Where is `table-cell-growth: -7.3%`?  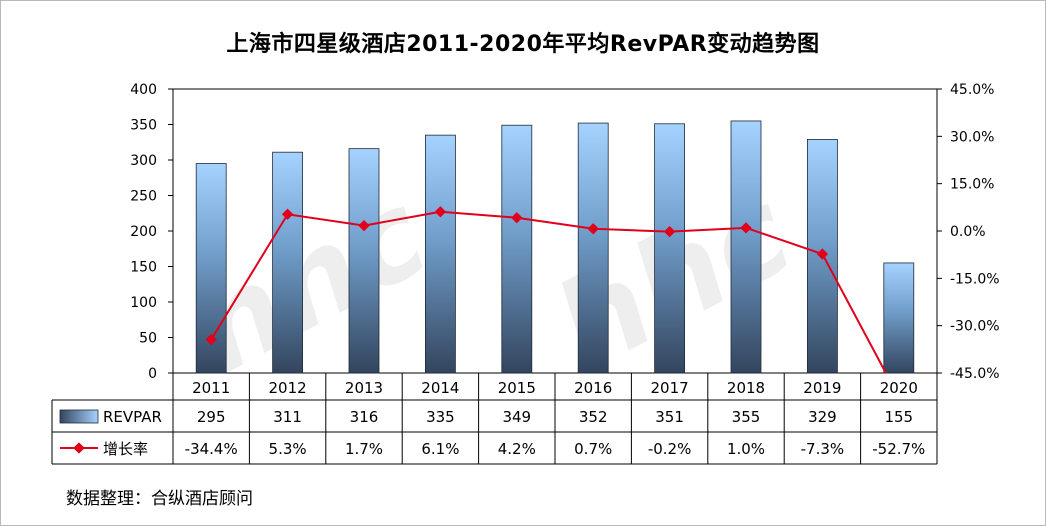
table-cell-growth: -7.3% is located at coordinates (823, 449).